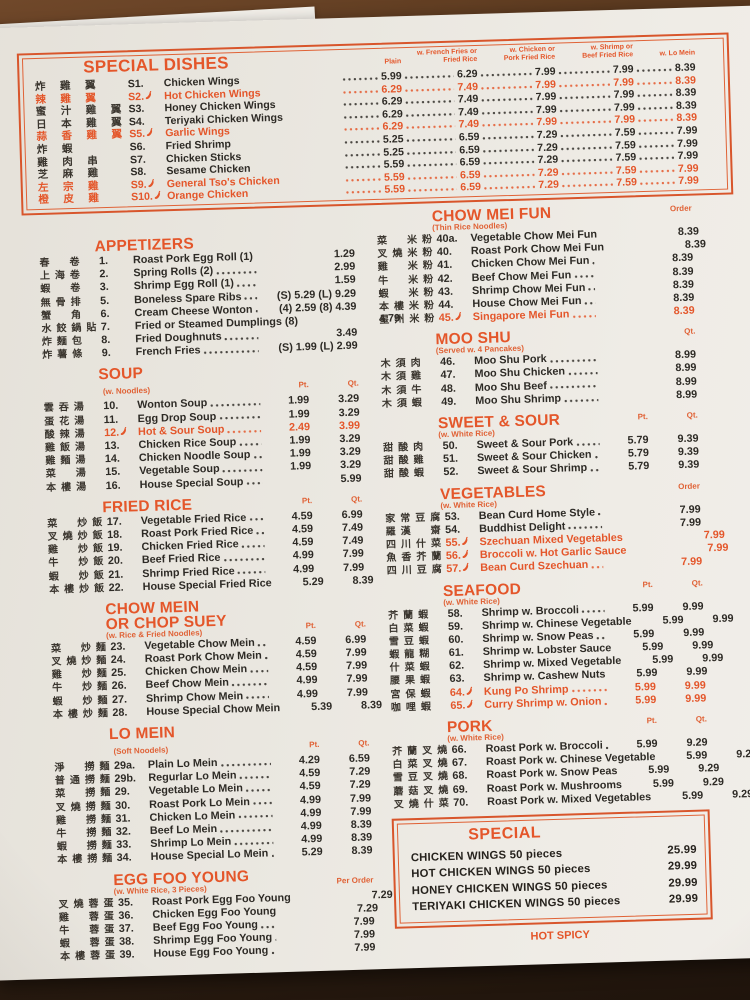 The width and height of the screenshot is (750, 1000). What do you see at coordinates (59, 768) in the screenshot?
I see `chinese-char: 淨` at bounding box center [59, 768].